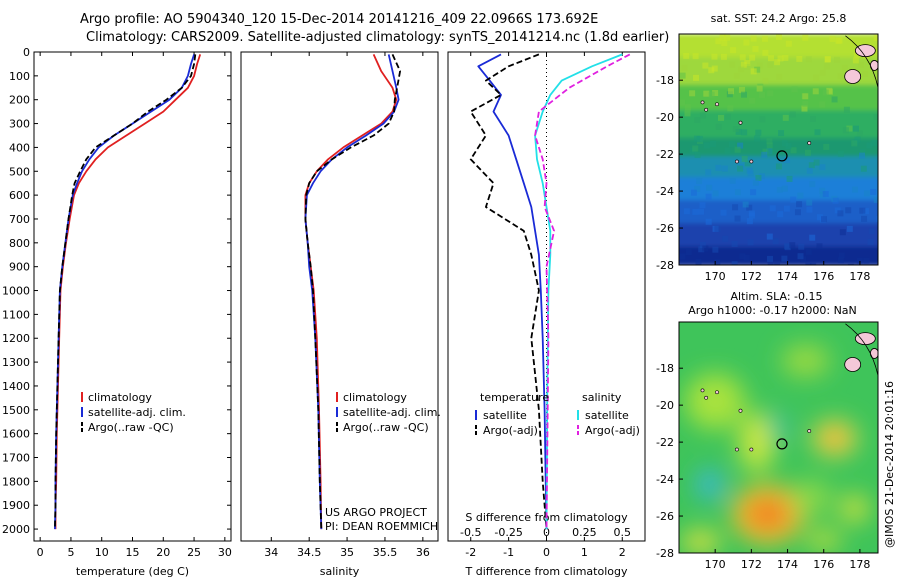  What do you see at coordinates (26, 52) in the screenshot?
I see `y-tick-label: 0` at bounding box center [26, 52].